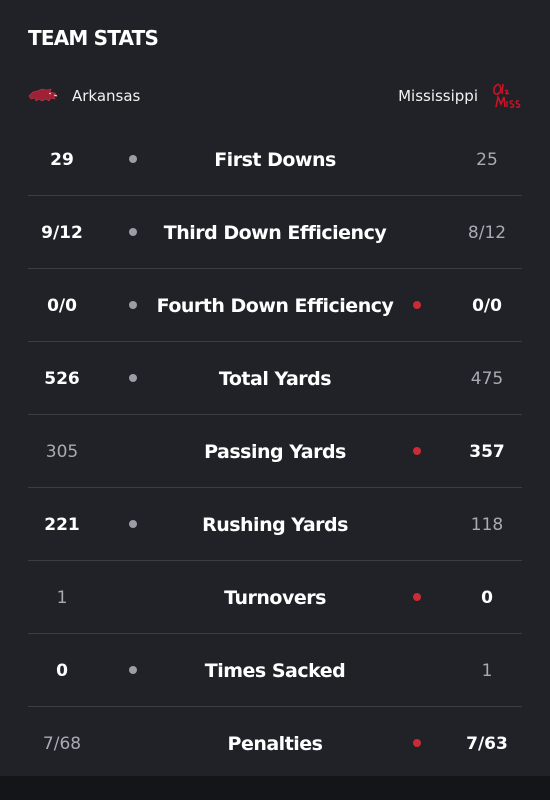  Describe the element at coordinates (487, 305) in the screenshot. I see `stat-value-away: 0/0` at that location.